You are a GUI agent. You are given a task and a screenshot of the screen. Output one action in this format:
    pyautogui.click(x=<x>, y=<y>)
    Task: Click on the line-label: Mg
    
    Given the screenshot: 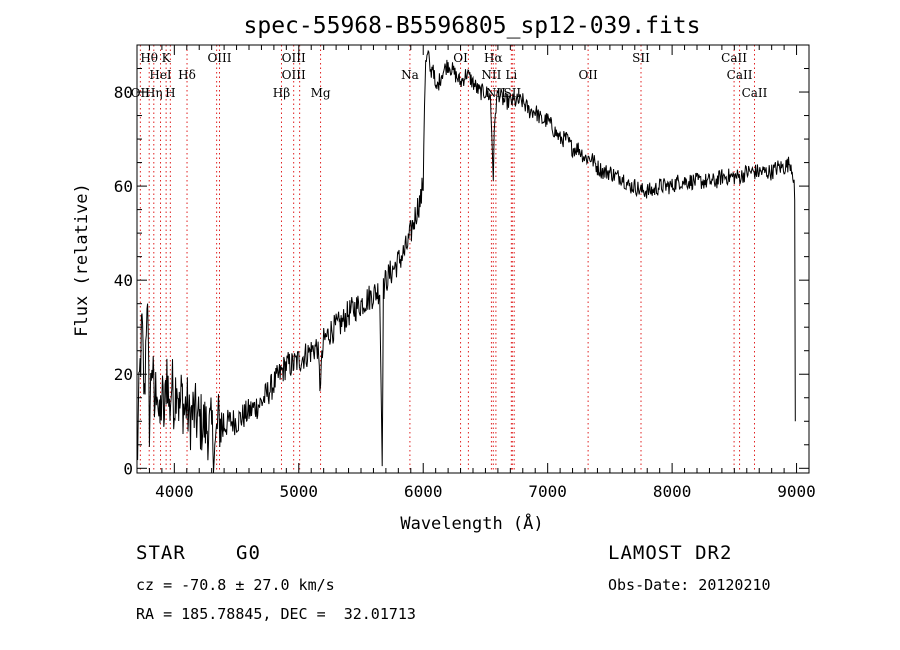 What is the action you would take?
    pyautogui.click(x=321, y=93)
    